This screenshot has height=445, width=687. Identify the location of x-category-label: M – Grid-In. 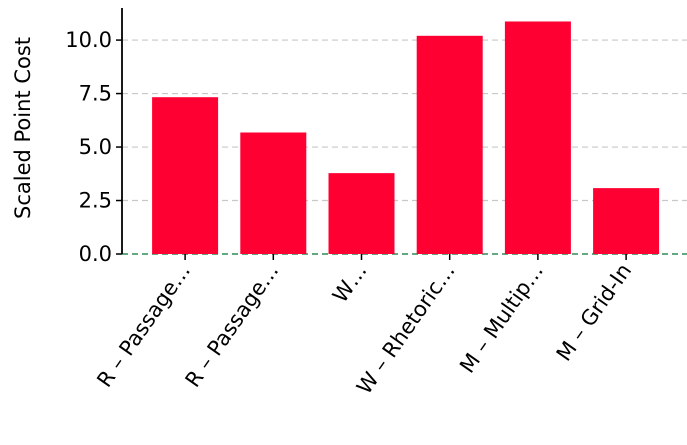
(594, 312).